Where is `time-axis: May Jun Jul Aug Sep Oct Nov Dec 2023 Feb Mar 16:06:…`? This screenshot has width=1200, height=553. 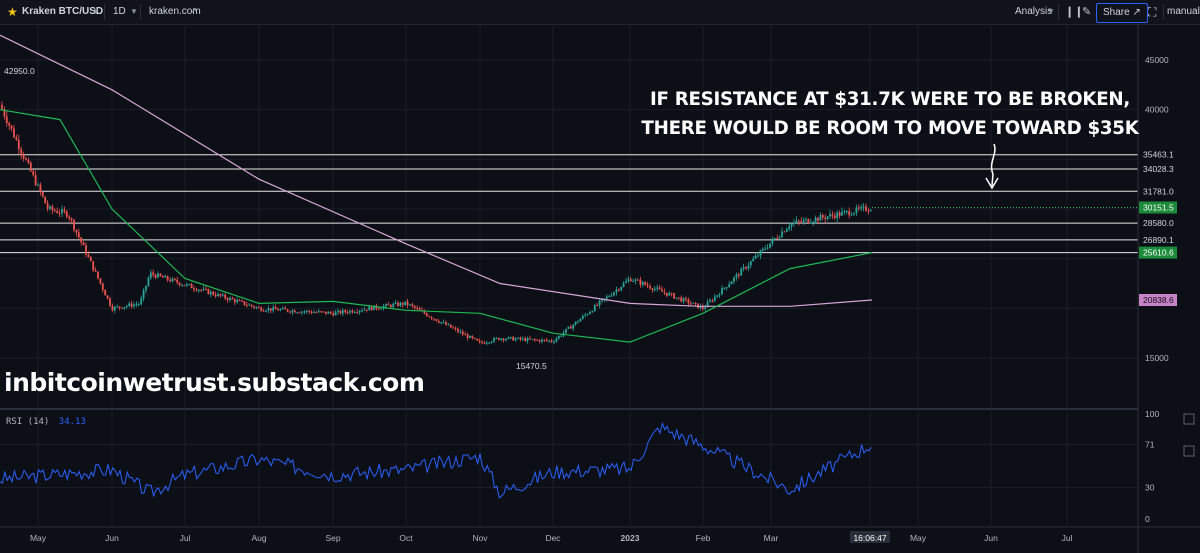
time-axis: May Jun Jul Aug Sep Oct Nov Dec 2023 Feb Mar 16:06:… is located at coordinates (600, 534).